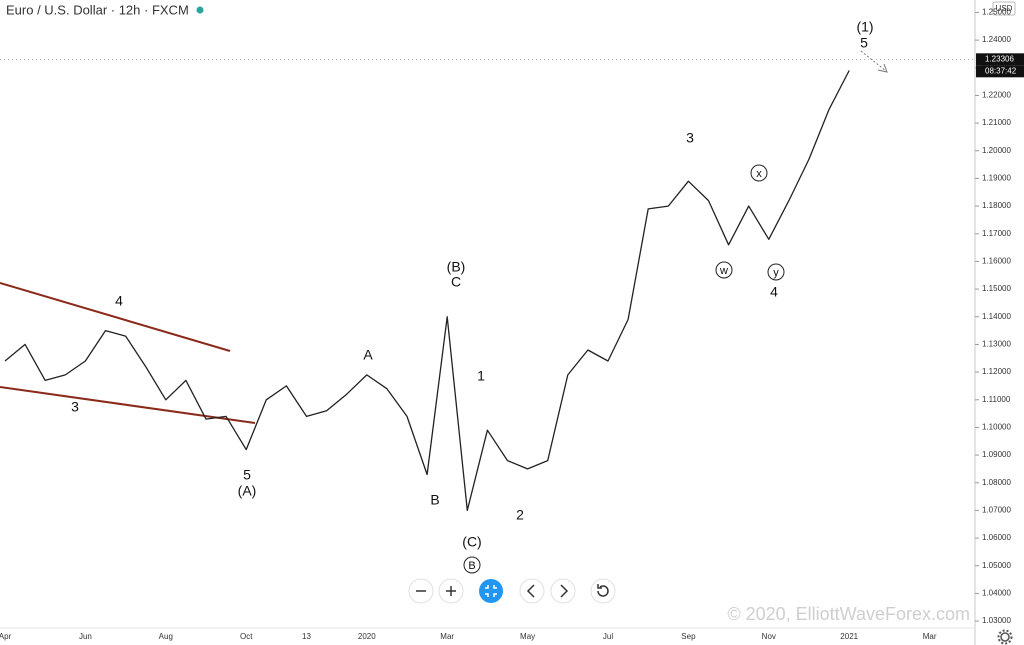 This screenshot has height=645, width=1024. Describe the element at coordinates (532, 591) in the screenshot. I see `scroll-left-button` at that location.